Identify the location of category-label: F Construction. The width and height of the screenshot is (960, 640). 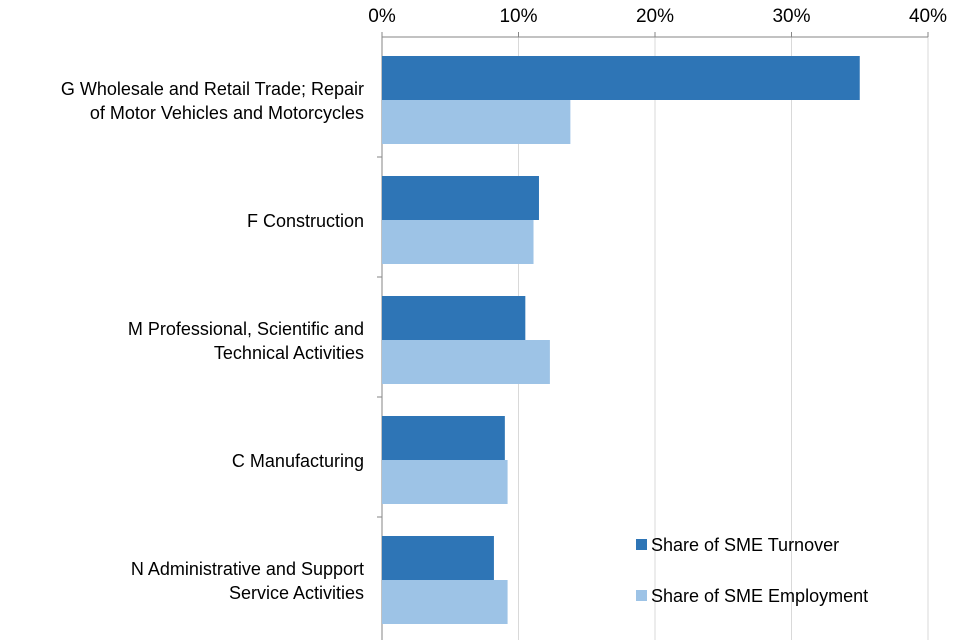
(305, 221).